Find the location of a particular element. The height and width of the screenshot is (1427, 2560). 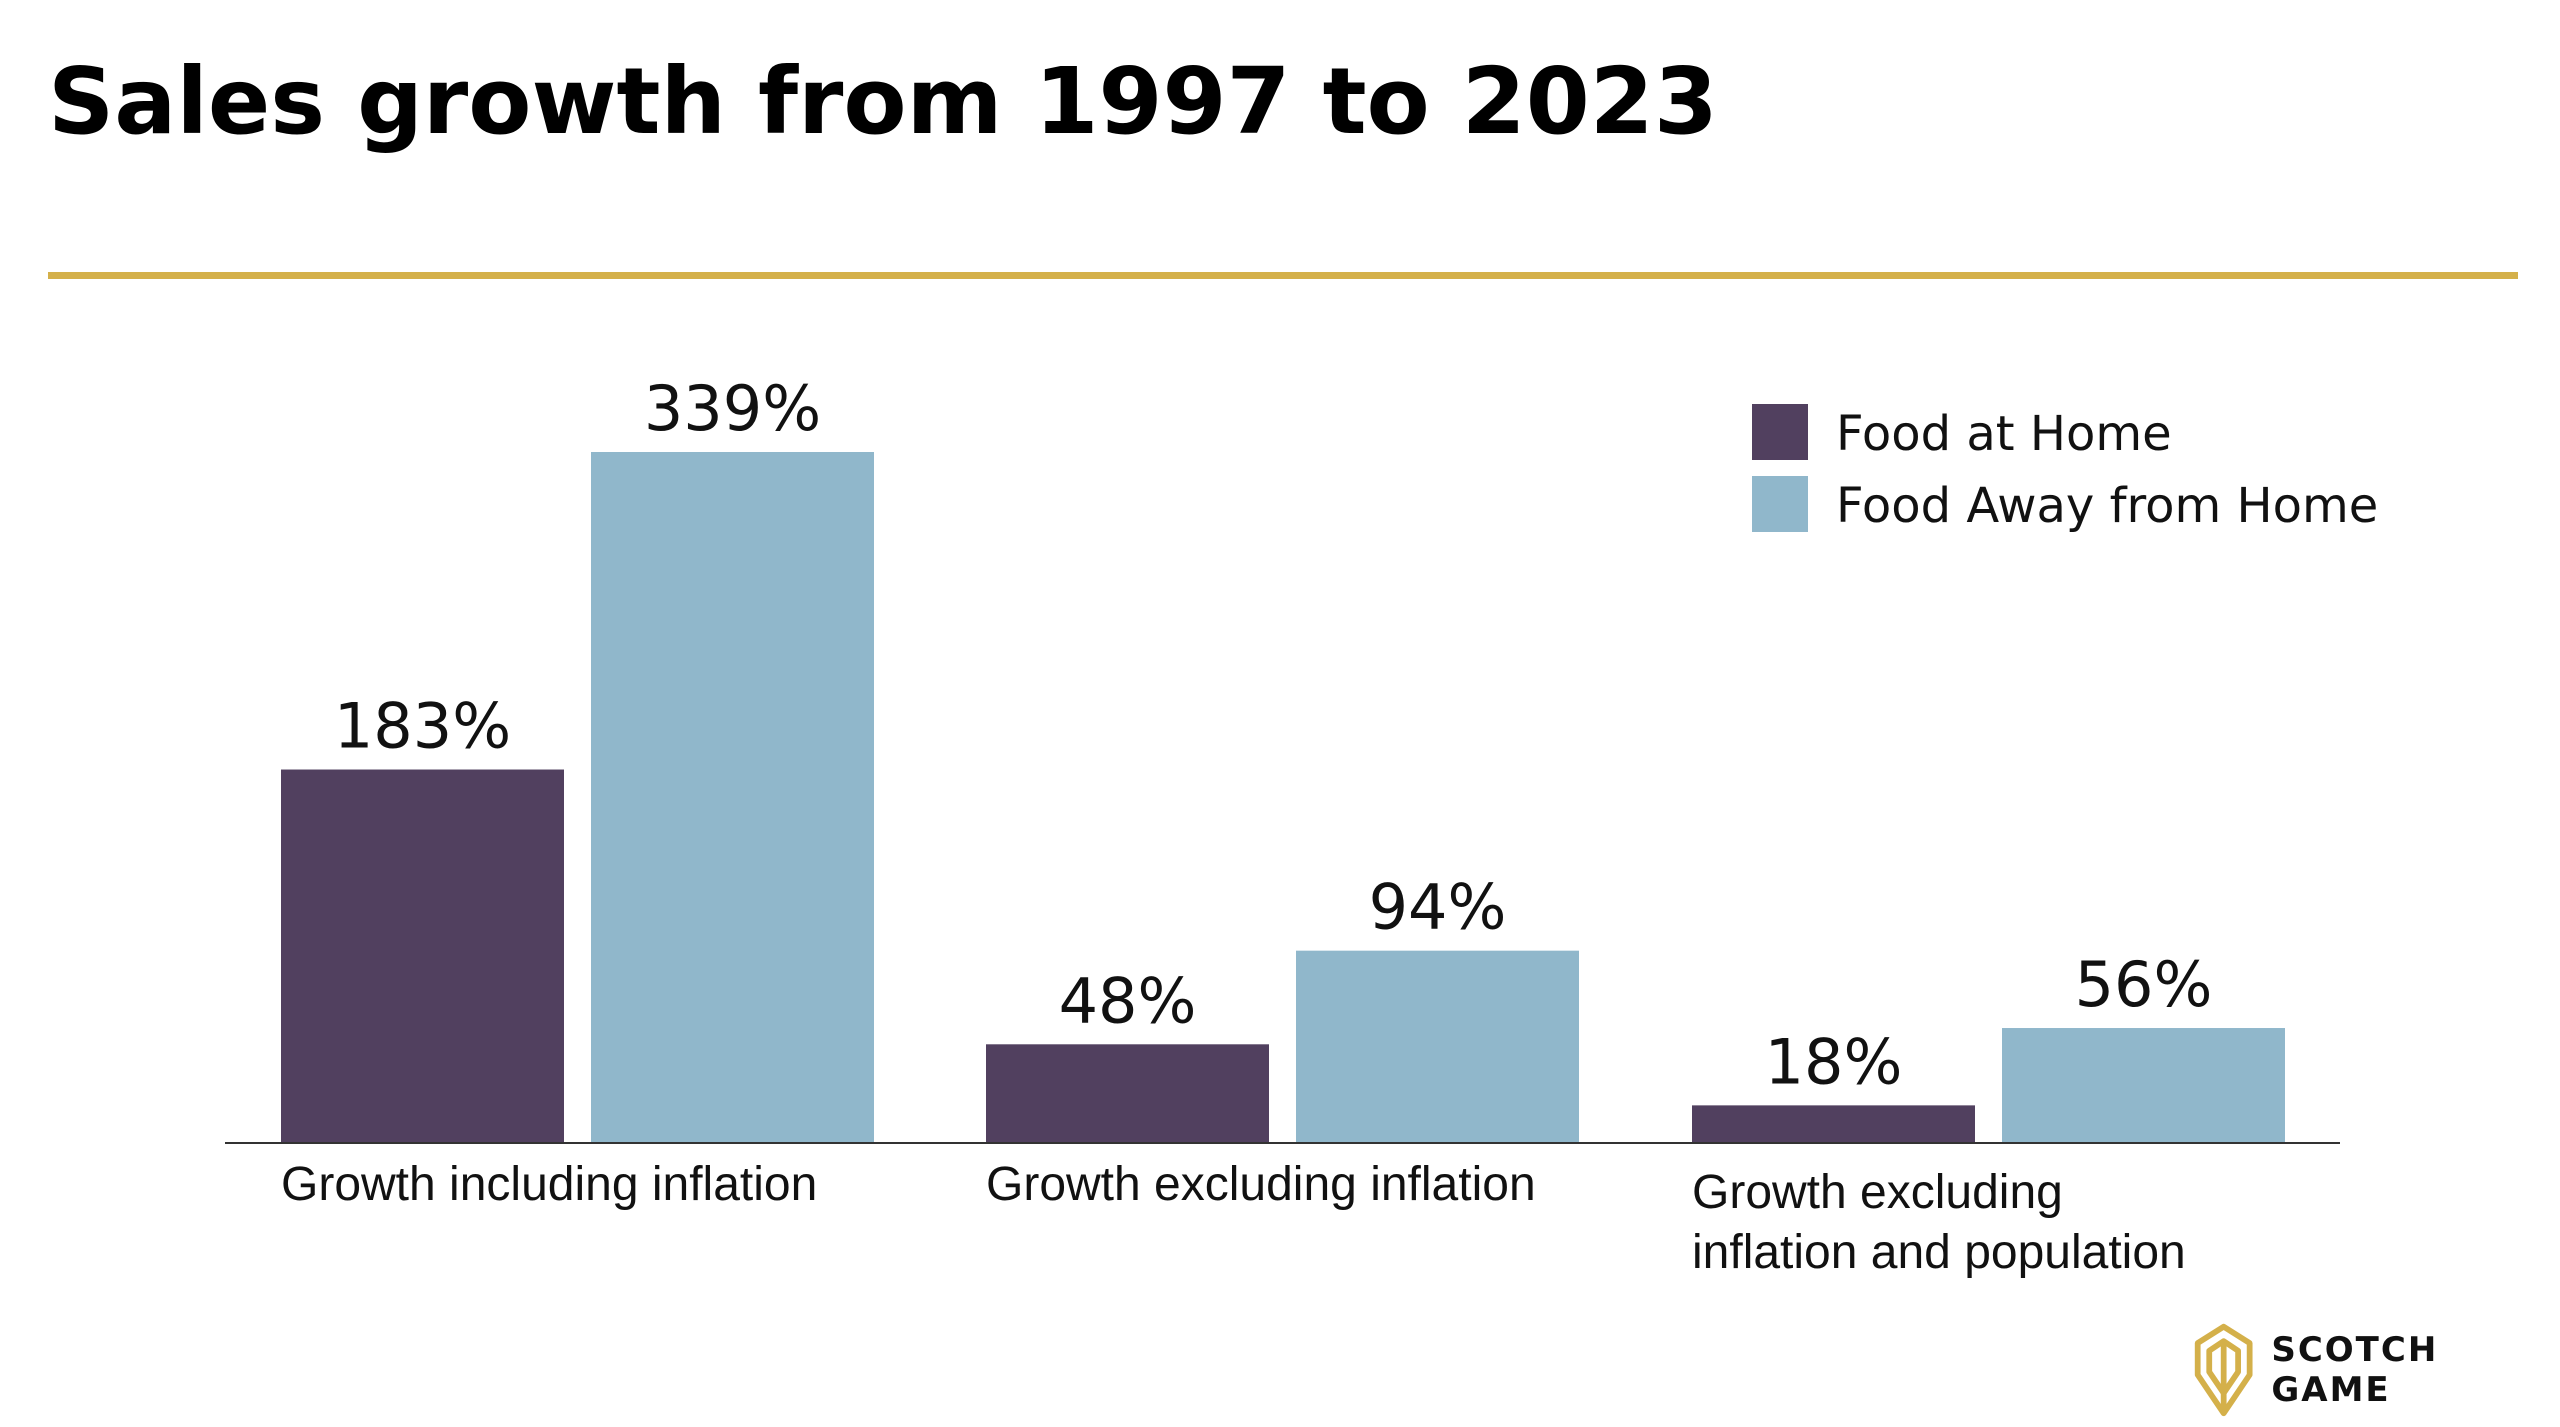

brand-logo: SCOTCH GAME is located at coordinates (2375, 1370).